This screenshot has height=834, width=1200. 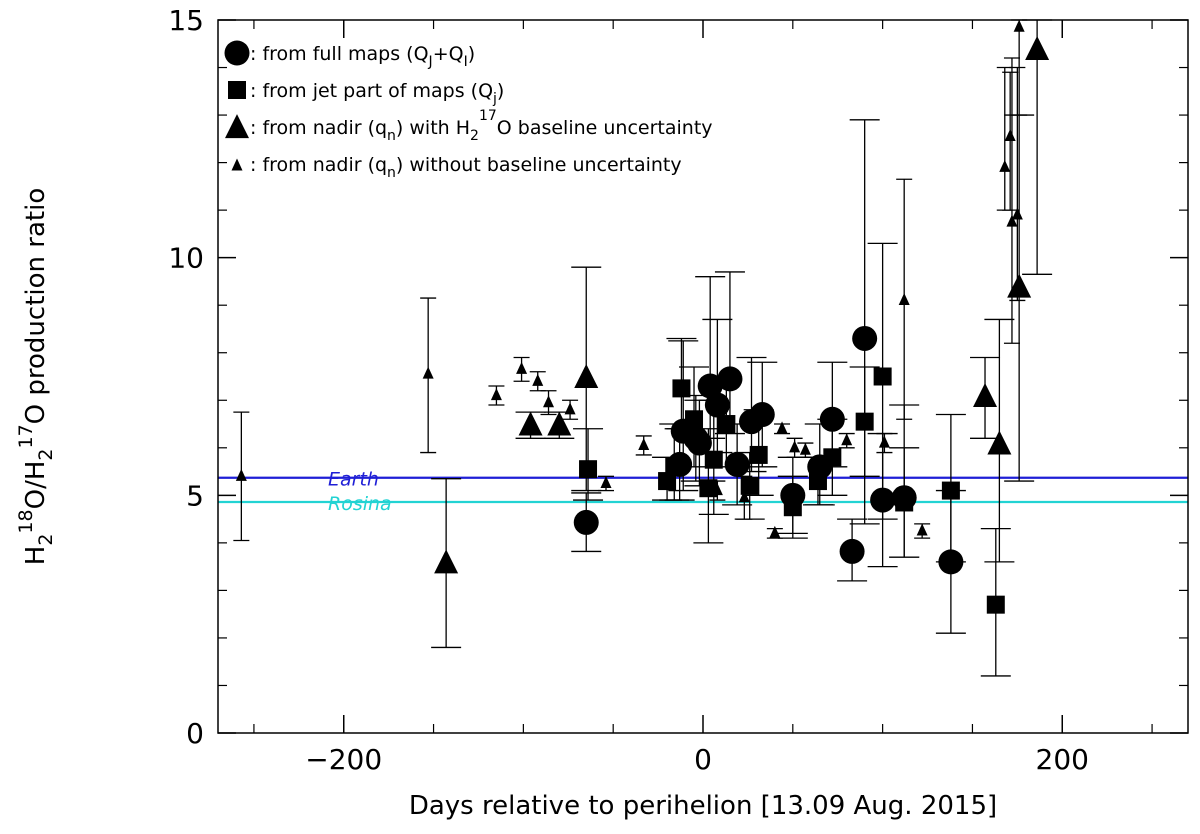 What do you see at coordinates (377, 93) in the screenshot?
I see `legend-entry-2: : from jet part of maps (Qj)` at bounding box center [377, 93].